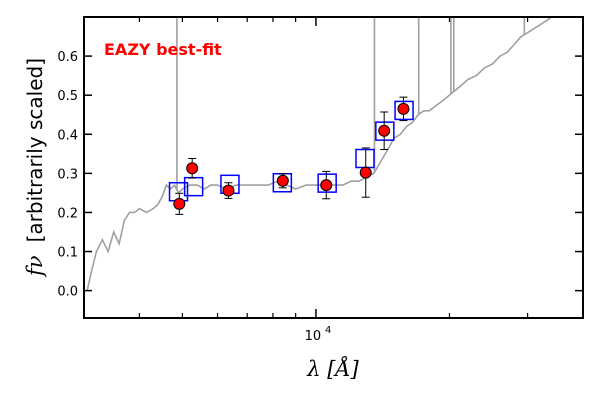 The height and width of the screenshot is (400, 600). I want to click on y-axis-label-text: [arbitrarily scaled], so click(35, 150).